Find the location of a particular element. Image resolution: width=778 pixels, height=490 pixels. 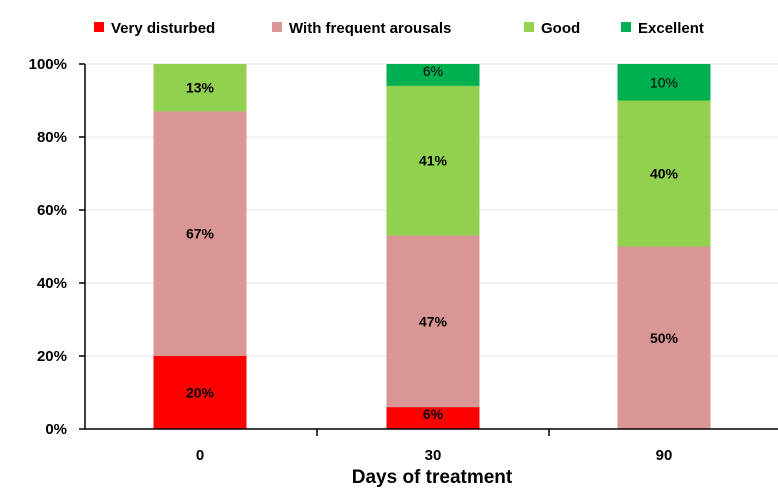

legend-item: Good is located at coordinates (552, 28).